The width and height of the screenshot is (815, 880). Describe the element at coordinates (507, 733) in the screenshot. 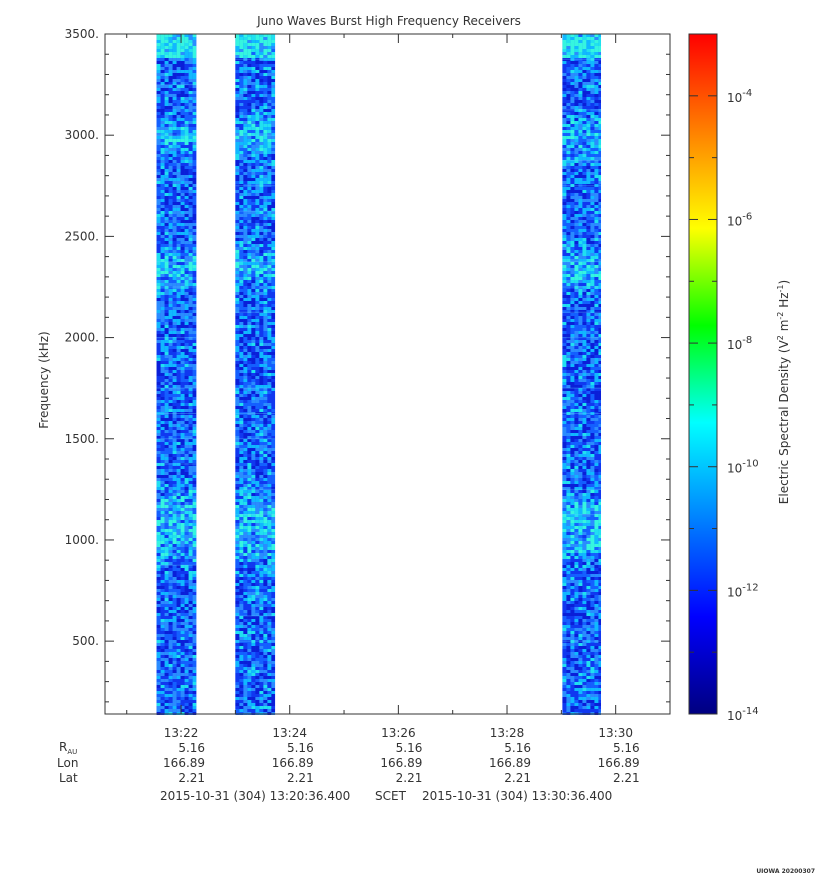

I see `x-tick-label: 13:28` at that location.